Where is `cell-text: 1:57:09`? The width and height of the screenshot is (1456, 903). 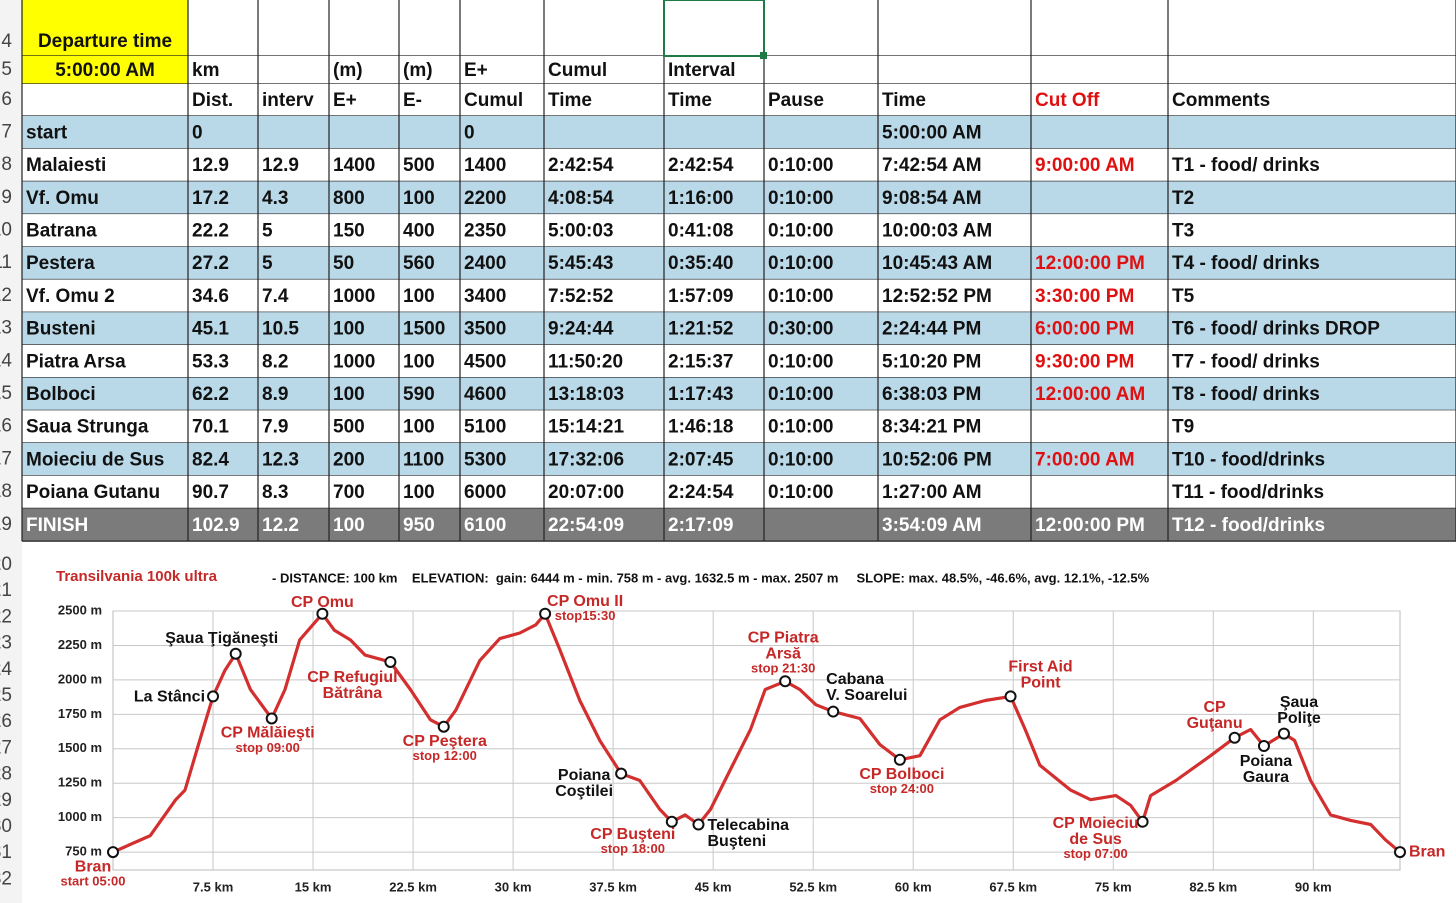 cell-text: 1:57:09 is located at coordinates (701, 296).